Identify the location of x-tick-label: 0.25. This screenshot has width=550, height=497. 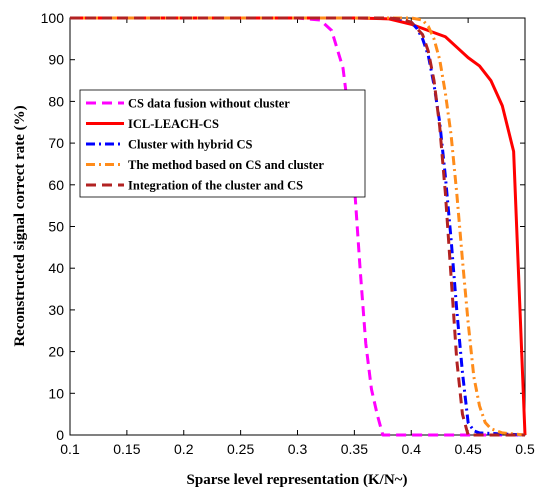
(240, 449).